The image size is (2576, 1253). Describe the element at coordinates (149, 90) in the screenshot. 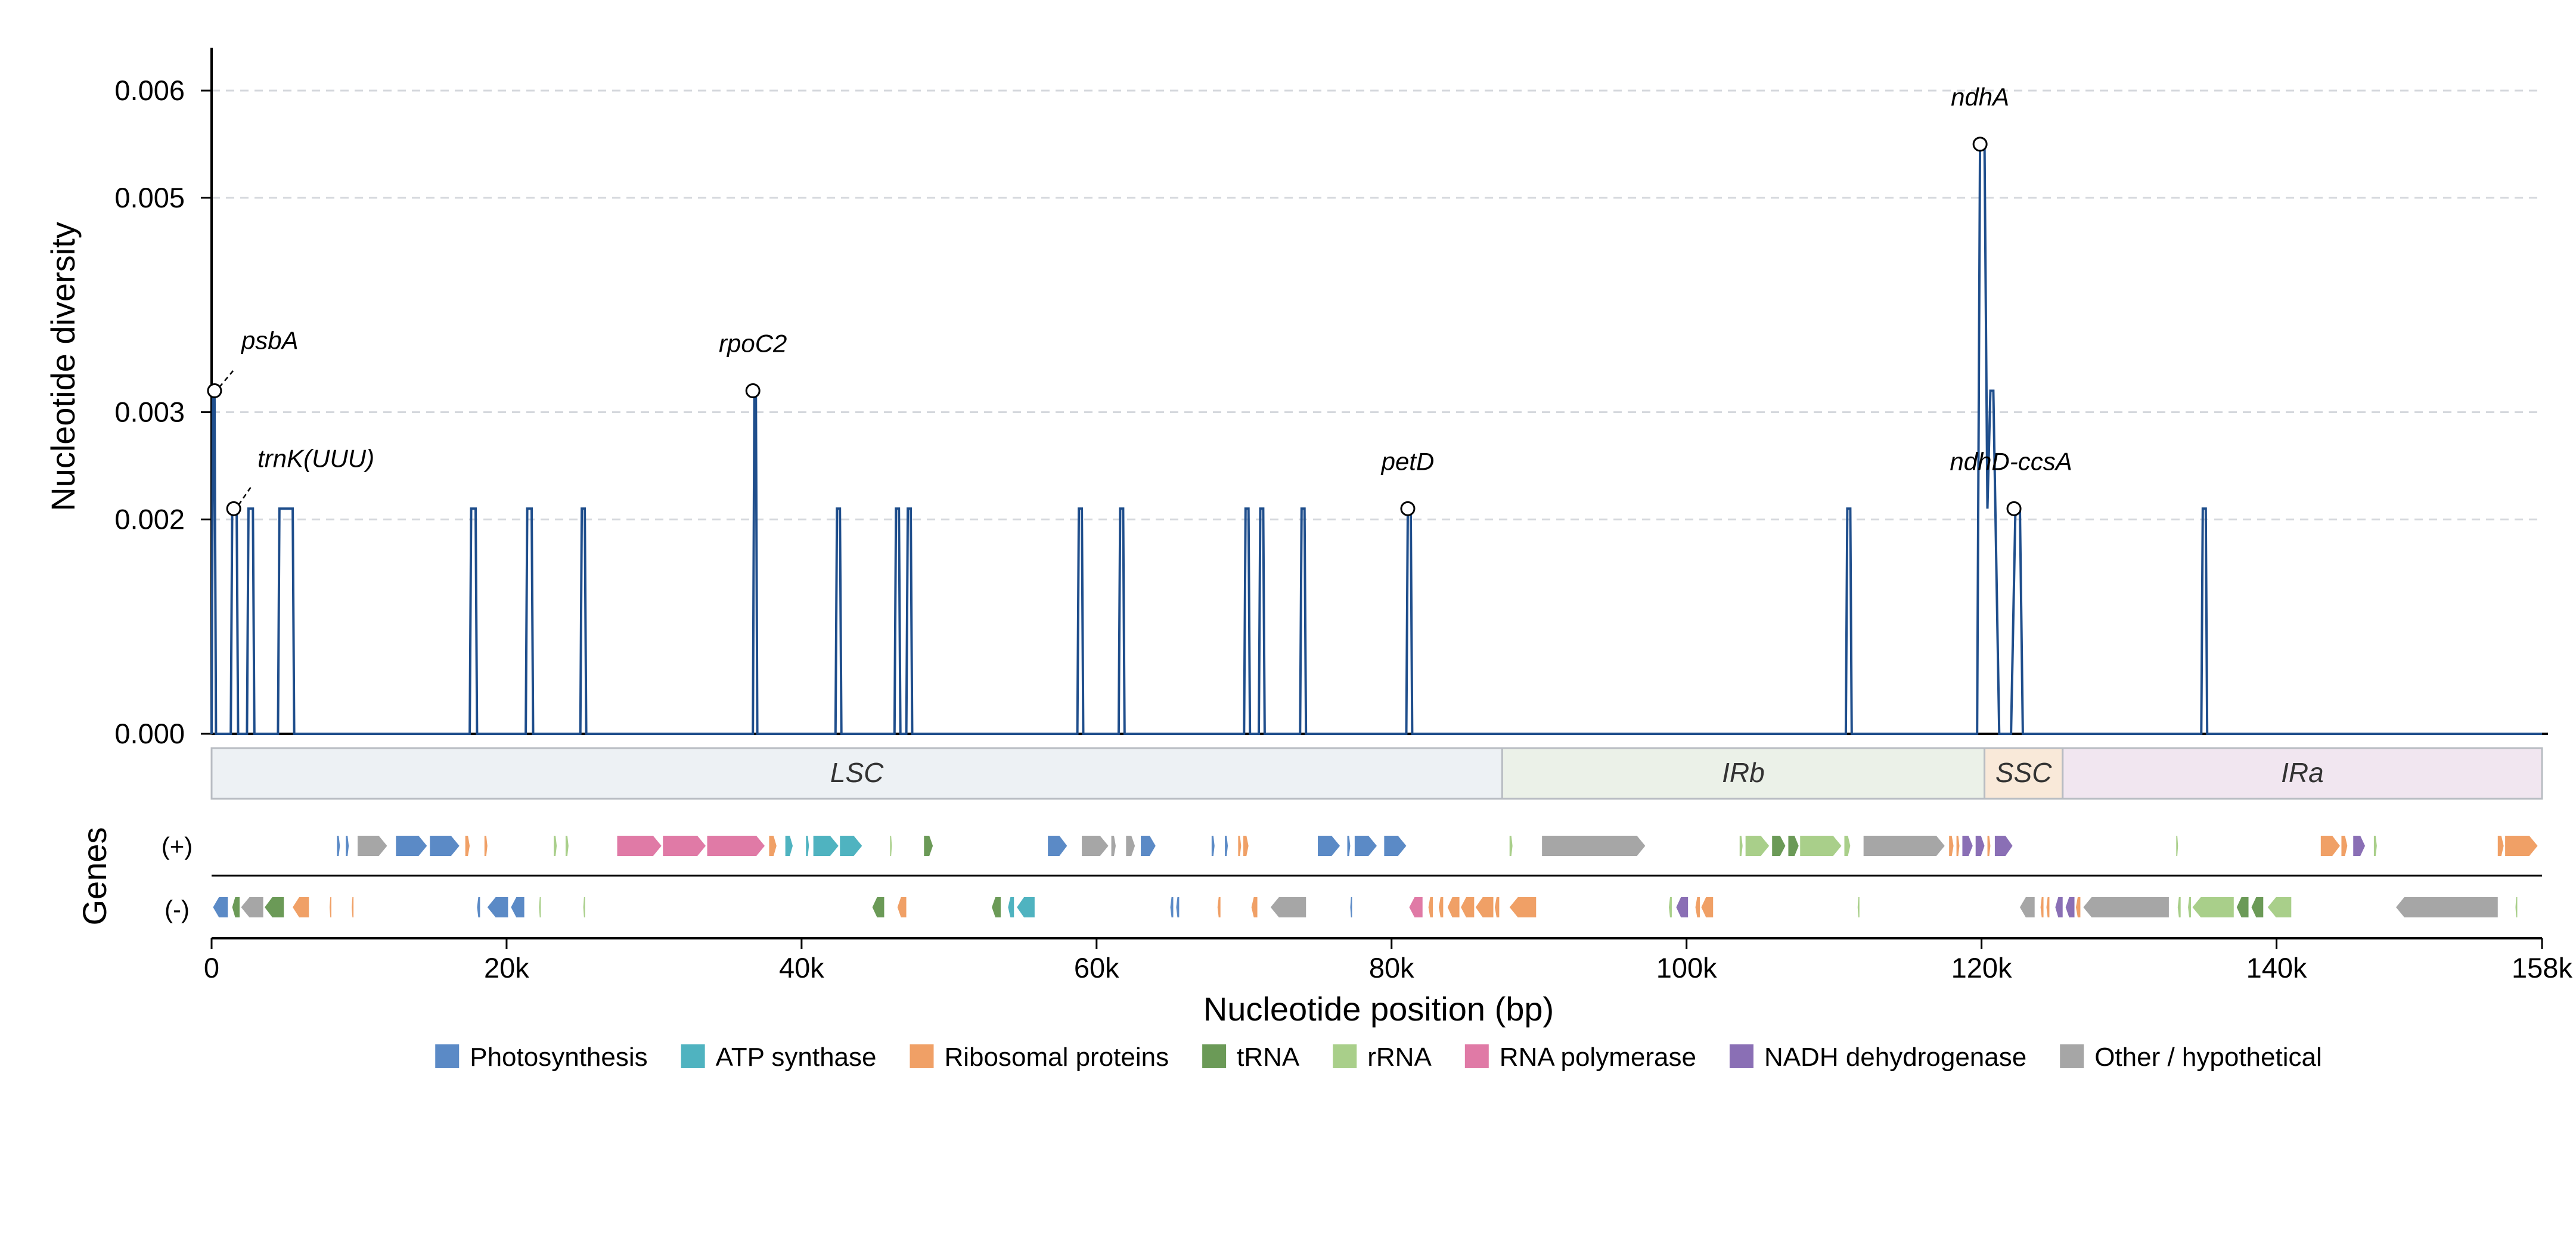

I see `y-tick-label: 0.006` at that location.